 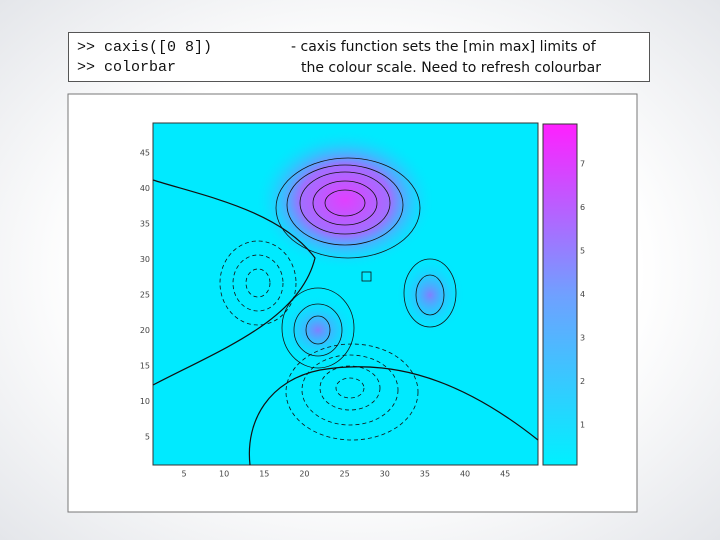 What do you see at coordinates (560, 294) in the screenshot?
I see `colorbar` at bounding box center [560, 294].